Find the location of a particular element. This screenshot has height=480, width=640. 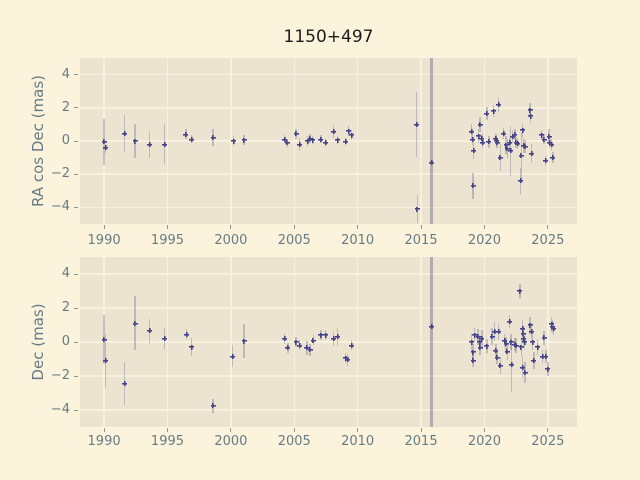

x-tick-label: 1995 is located at coordinates (167, 441).